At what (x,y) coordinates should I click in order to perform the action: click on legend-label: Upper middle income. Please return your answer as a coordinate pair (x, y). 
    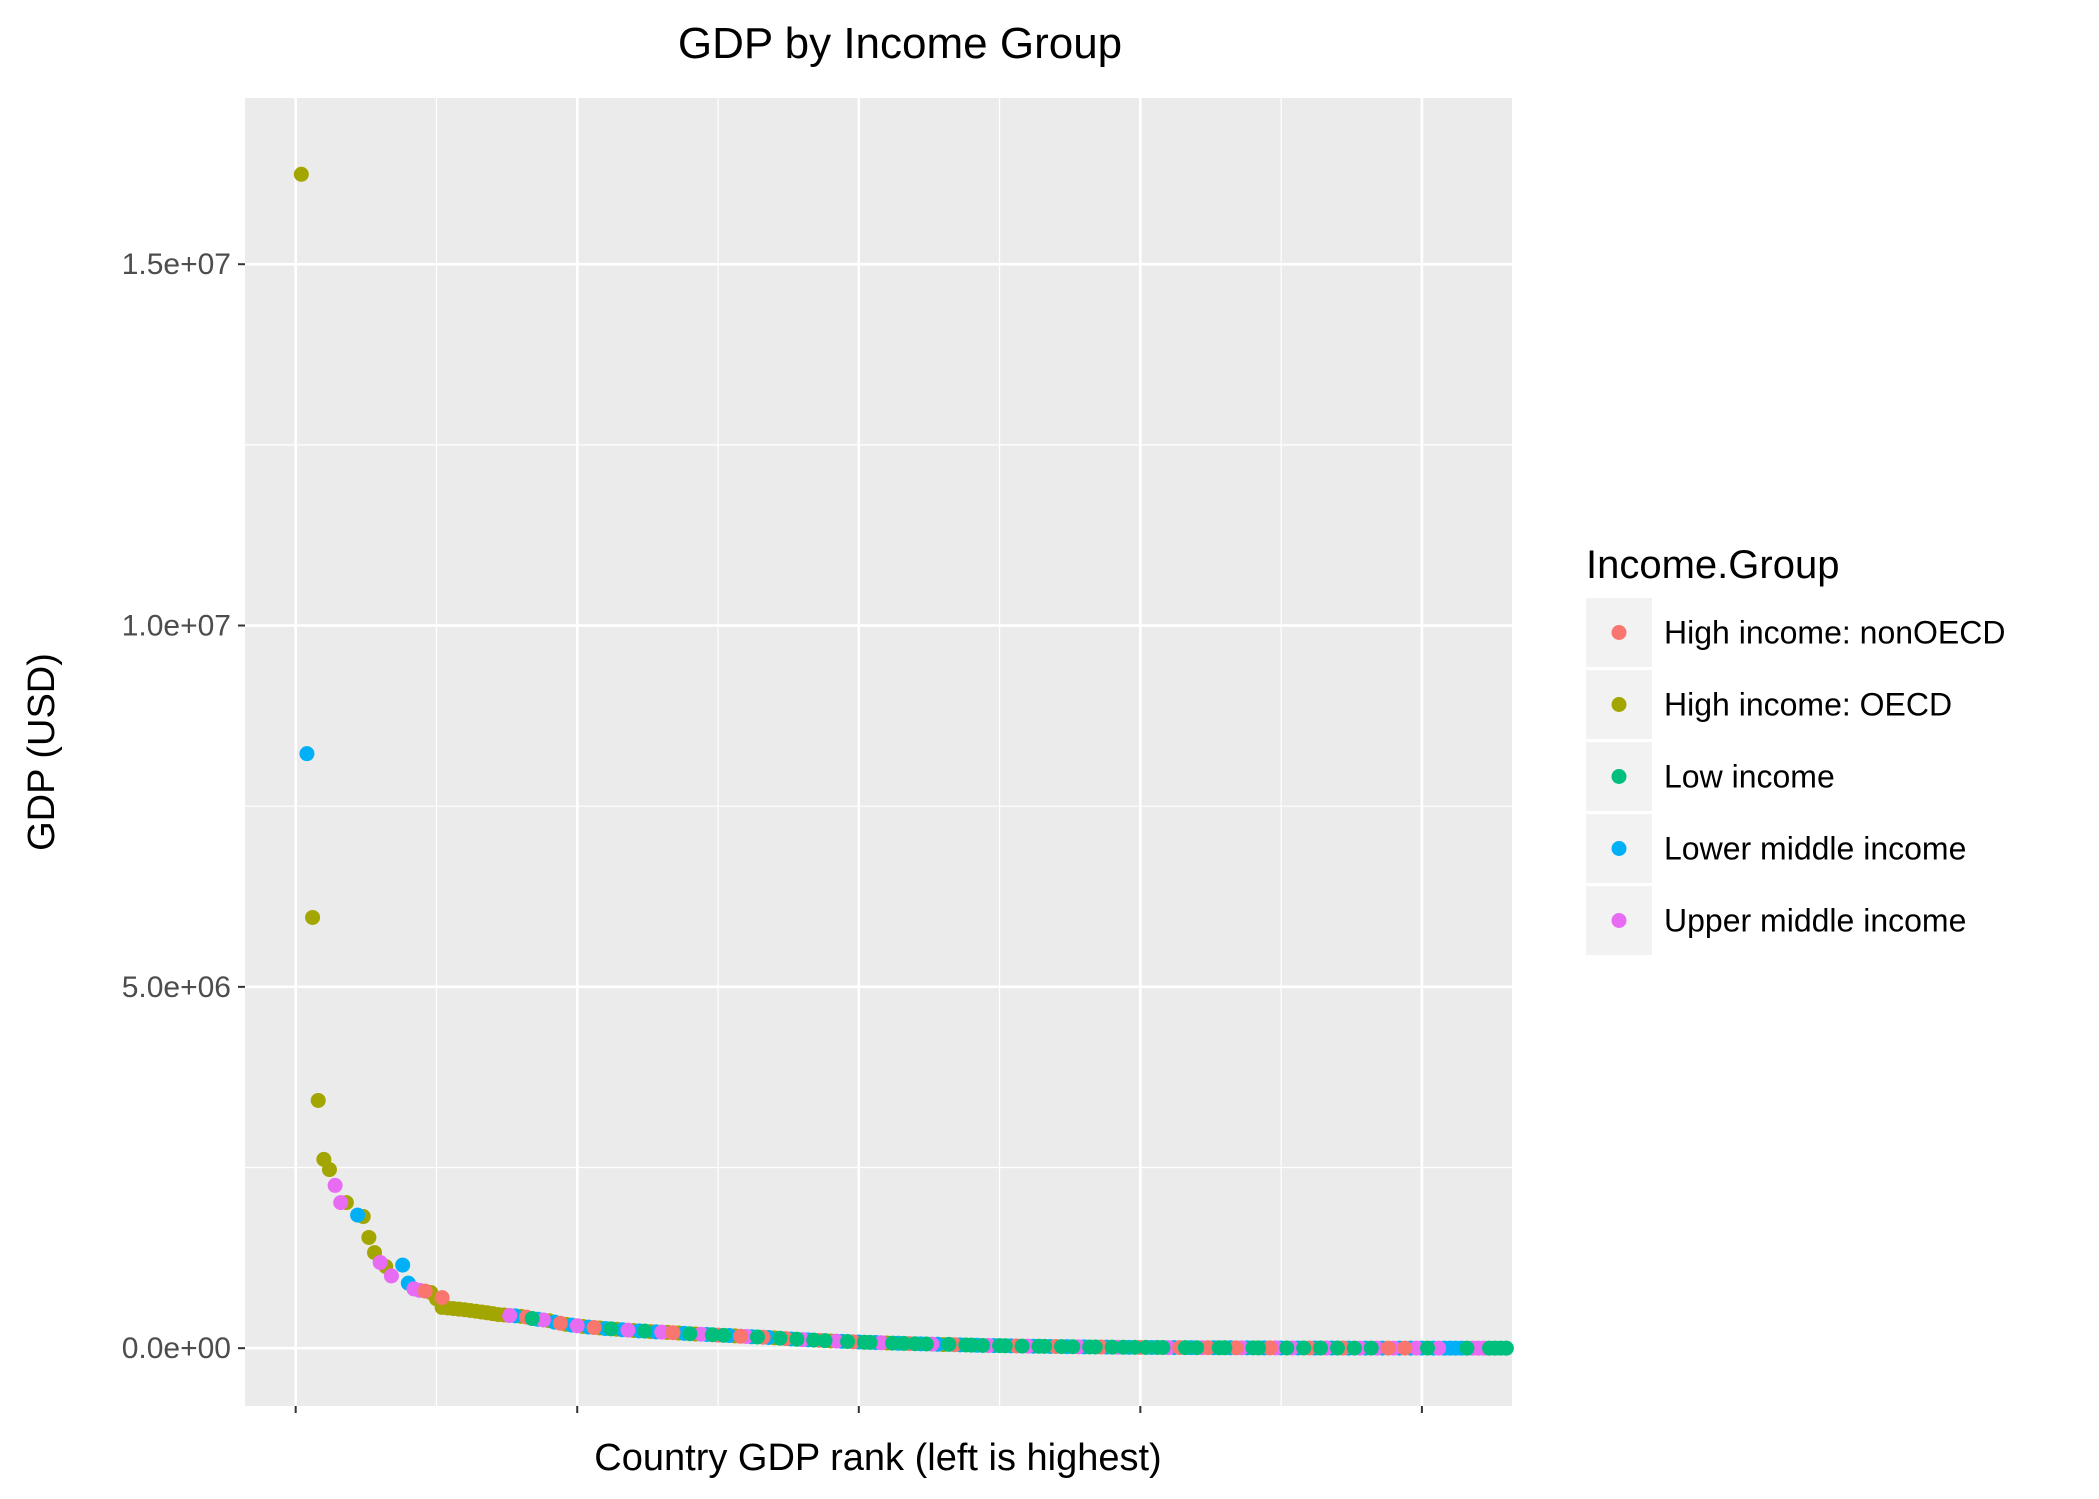
    Looking at the image, I should click on (1815, 921).